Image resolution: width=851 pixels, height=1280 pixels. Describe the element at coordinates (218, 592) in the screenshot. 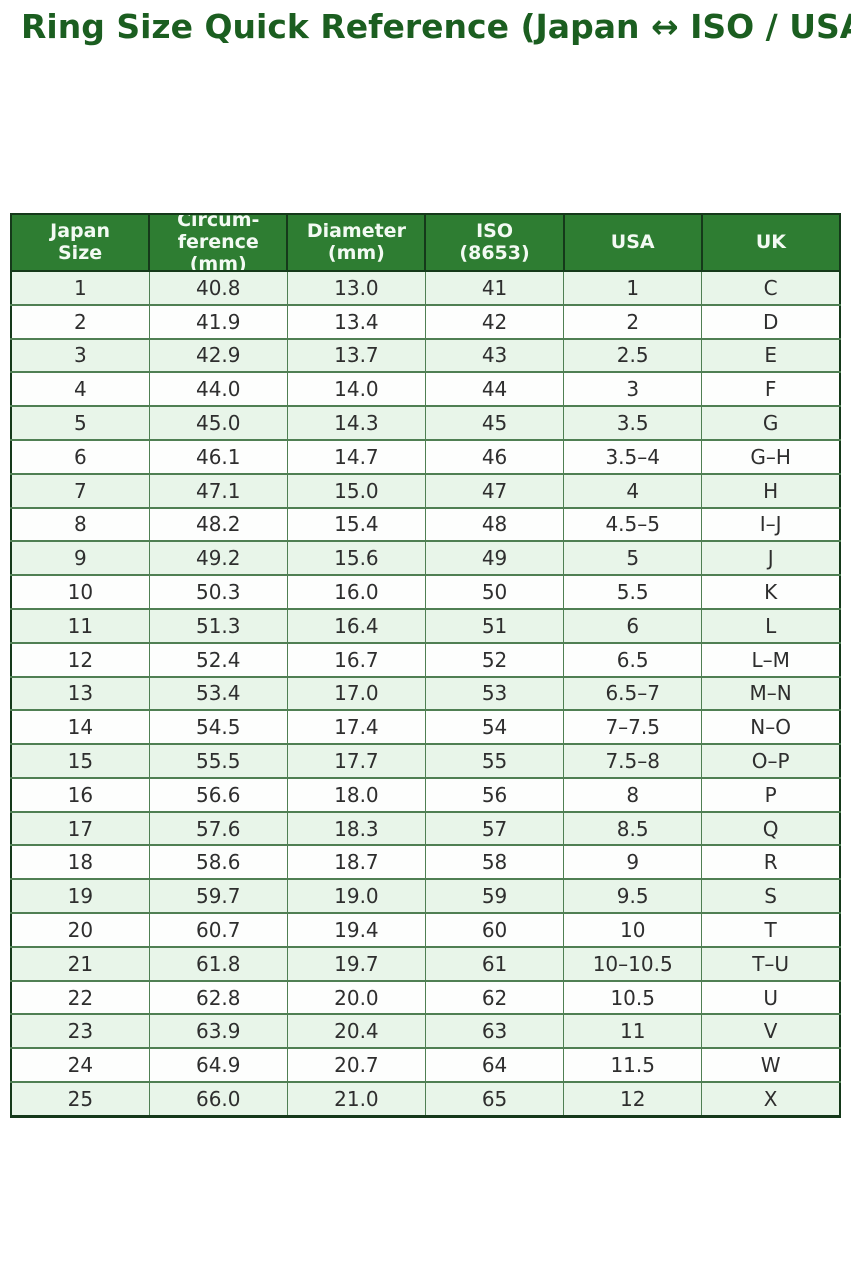

I see `table-cell: 50.3` at that location.